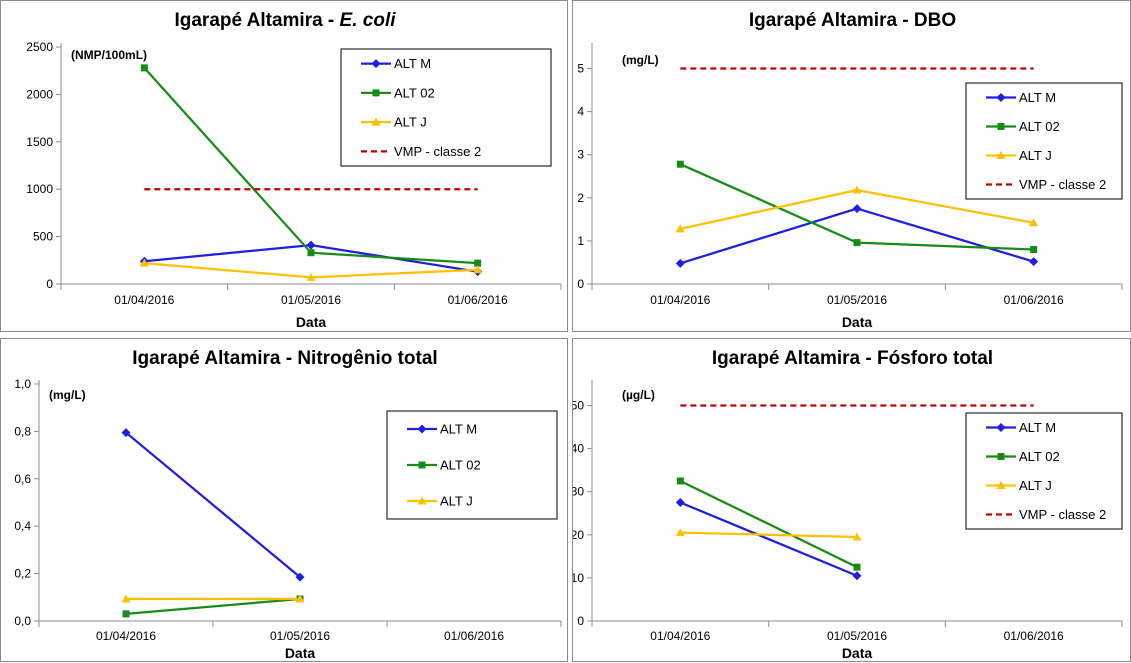 This screenshot has height=663, width=1131. What do you see at coordinates (284, 358) in the screenshot?
I see `chart-title: Igarapé Altamira - Nitrogênio total` at bounding box center [284, 358].